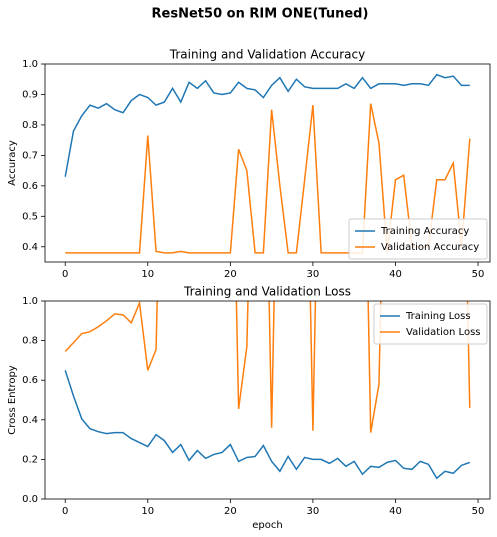 This screenshot has width=497, height=537. What do you see at coordinates (30, 155) in the screenshot?
I see `y-tick-label: 0.7` at bounding box center [30, 155].